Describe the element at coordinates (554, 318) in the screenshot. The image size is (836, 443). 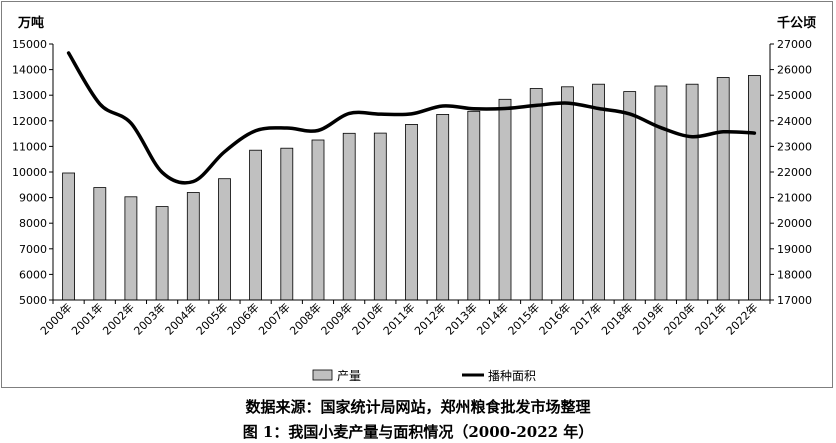
I see `x-tick-label: 2016年` at that location.